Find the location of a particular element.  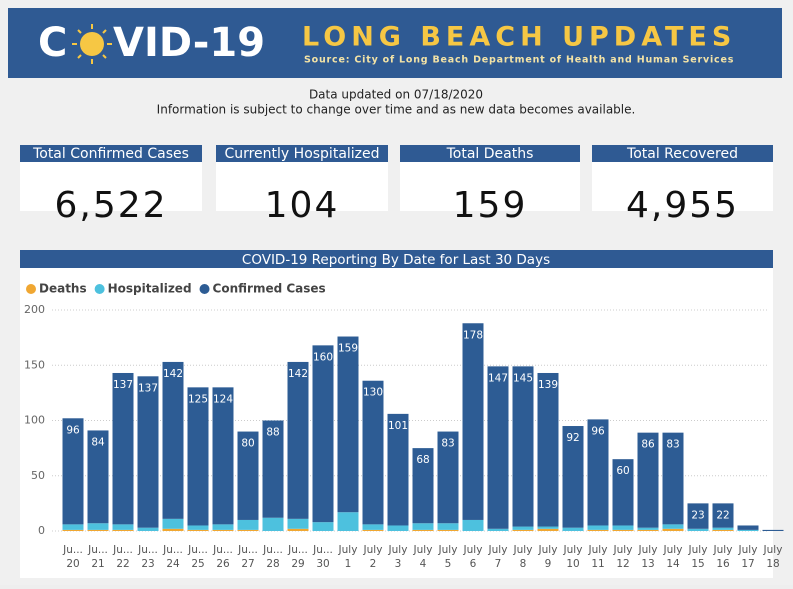

y-tick-label: 100 is located at coordinates (34, 420).